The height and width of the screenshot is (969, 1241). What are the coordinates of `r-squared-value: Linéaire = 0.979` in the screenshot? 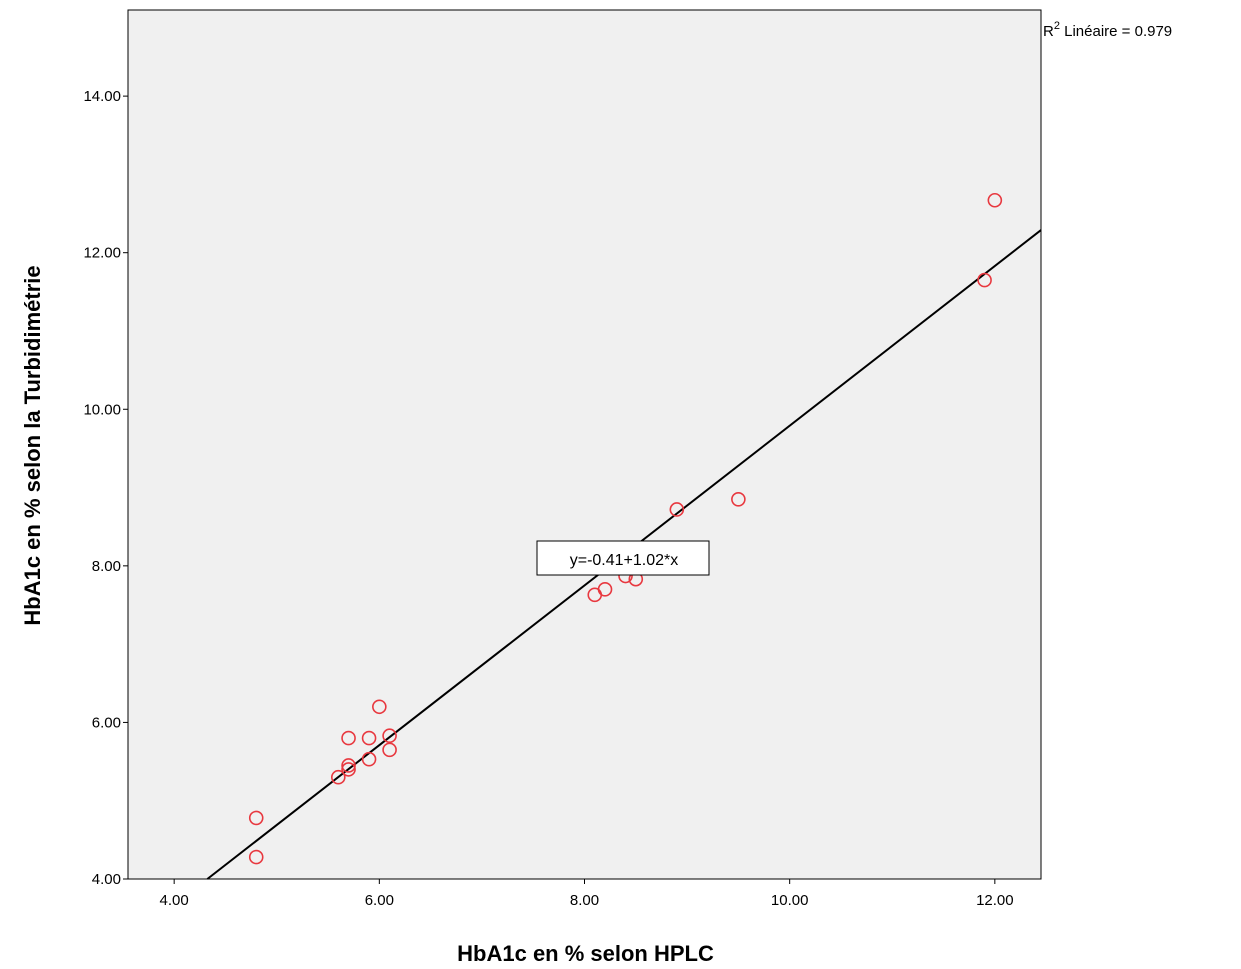 It's located at (1116, 31).